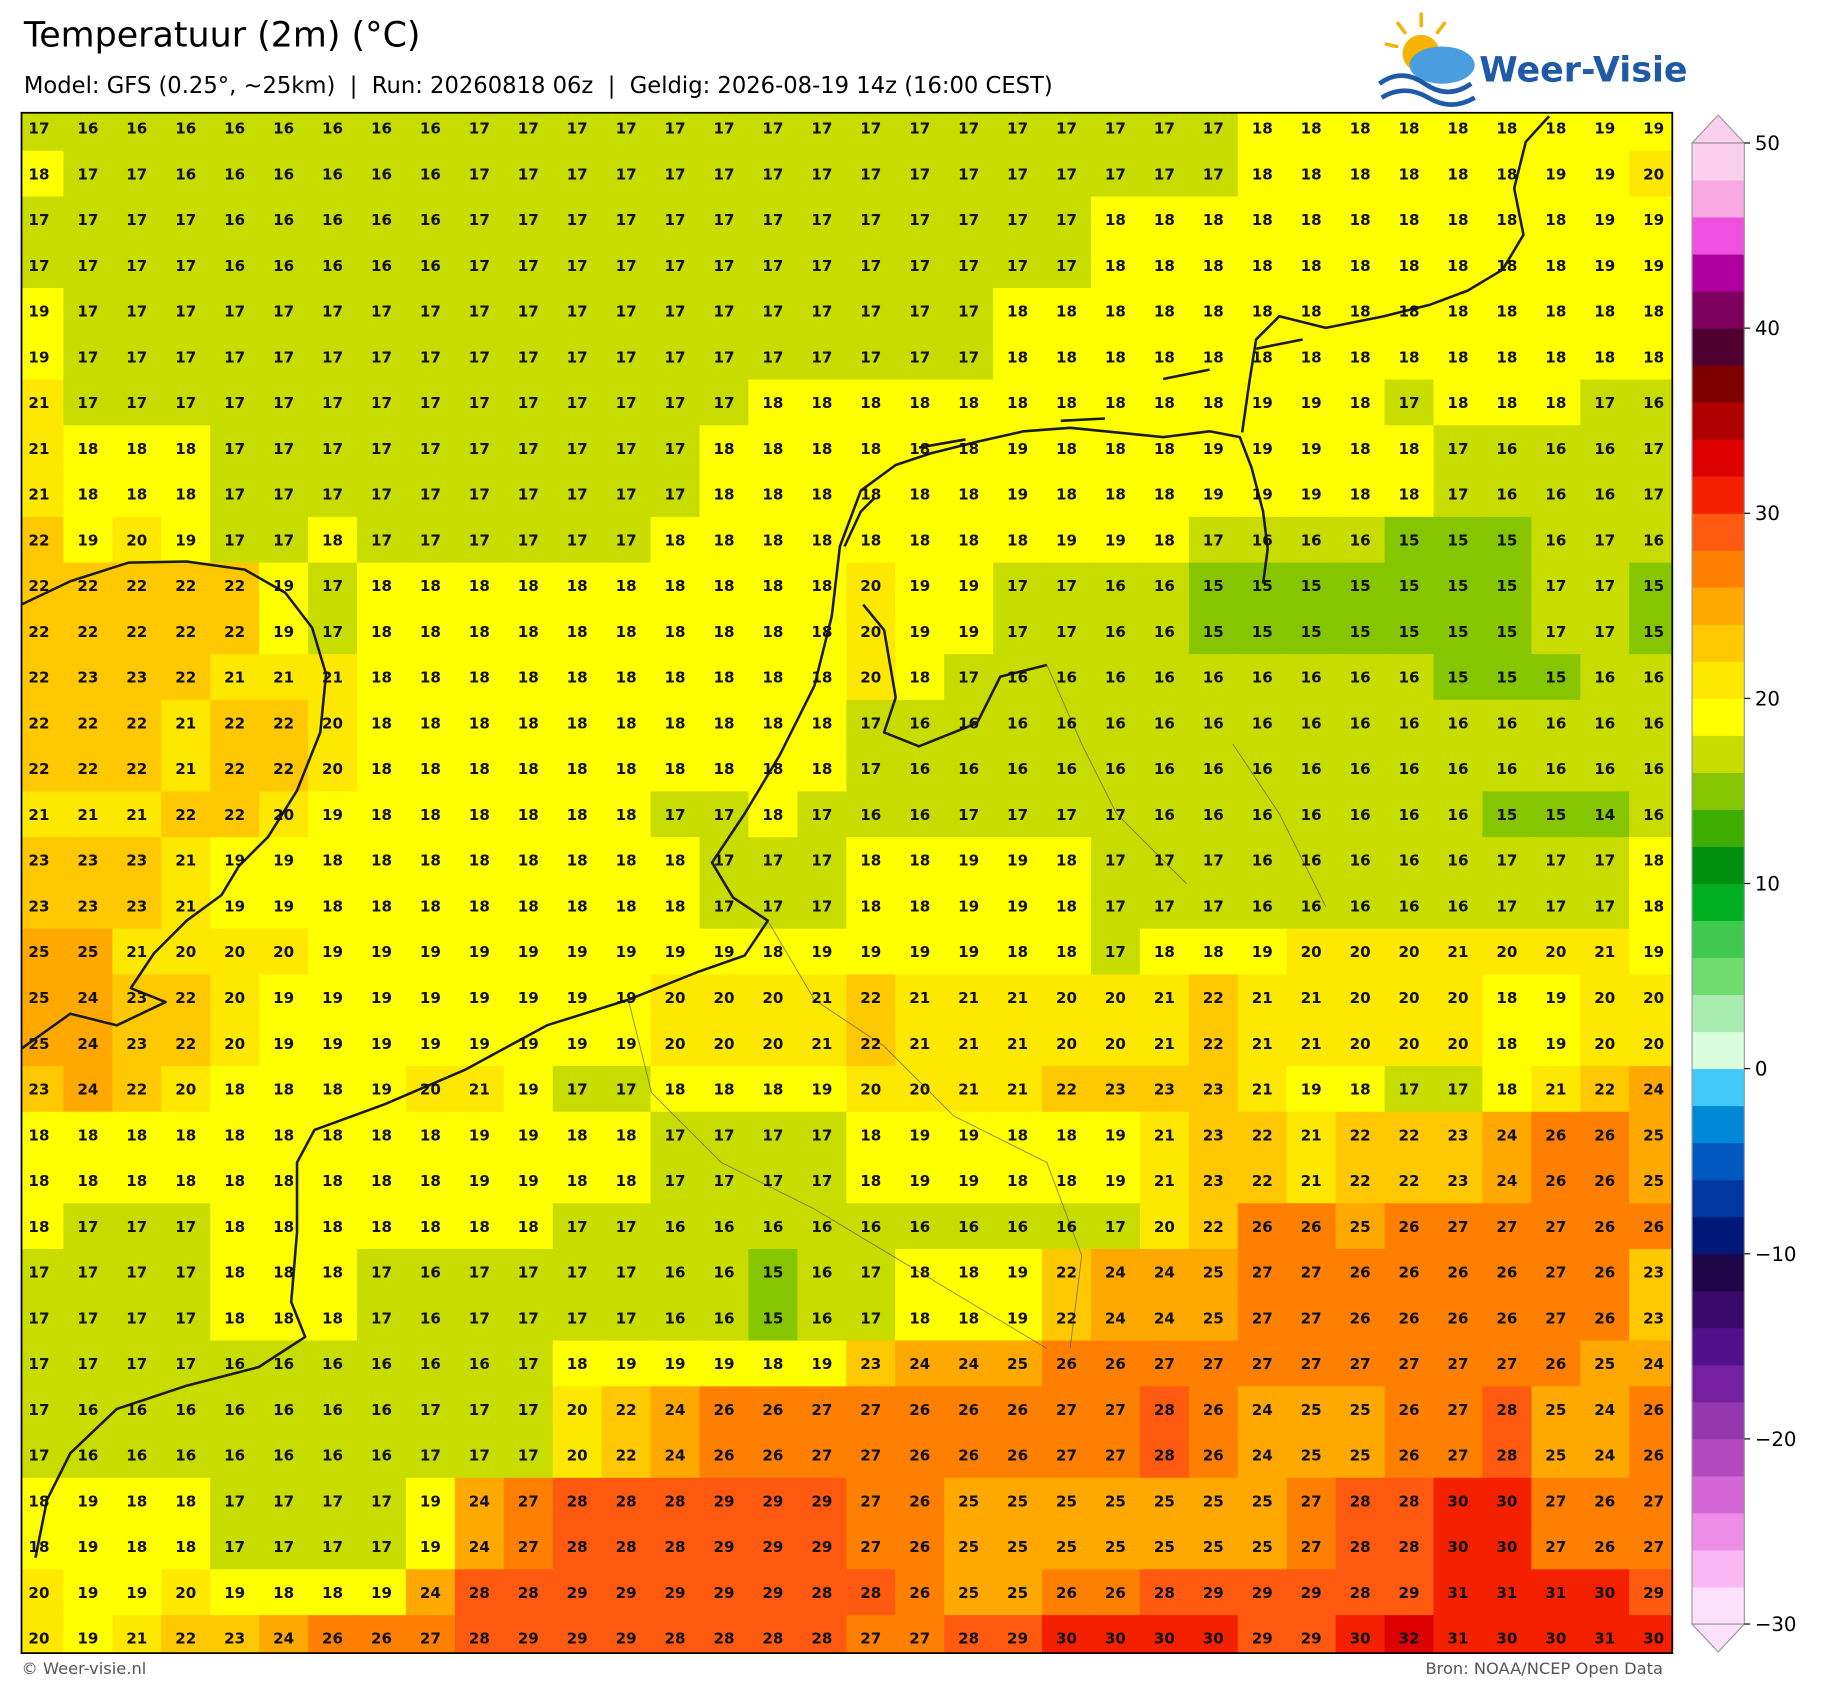 The image size is (1824, 1681). Describe the element at coordinates (1457, 586) in the screenshot. I see `temperature-value: 15` at that location.